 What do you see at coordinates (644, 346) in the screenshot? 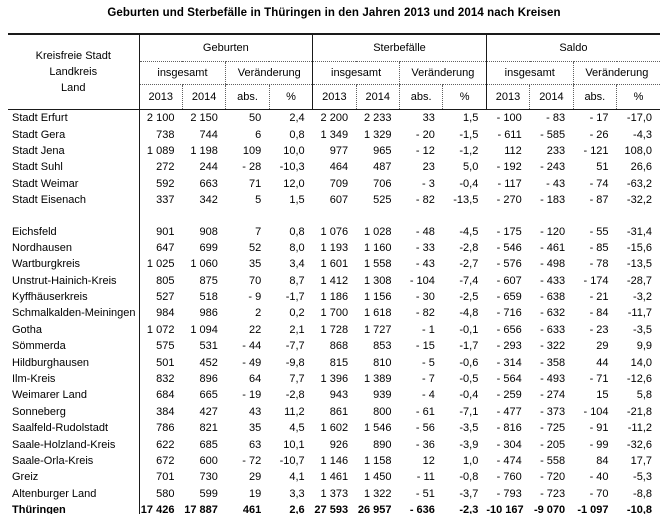
I see `cell: 9,9` at bounding box center [644, 346].